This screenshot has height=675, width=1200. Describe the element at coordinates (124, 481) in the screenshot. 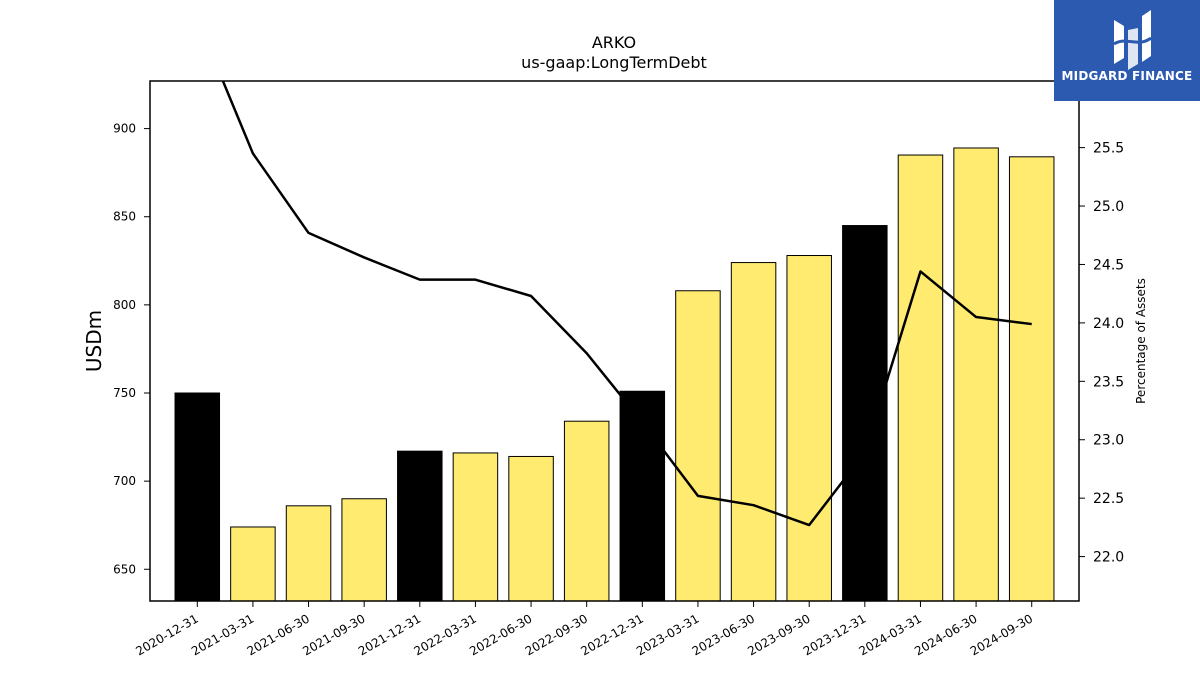

I see `left-tick-label: 700` at that location.